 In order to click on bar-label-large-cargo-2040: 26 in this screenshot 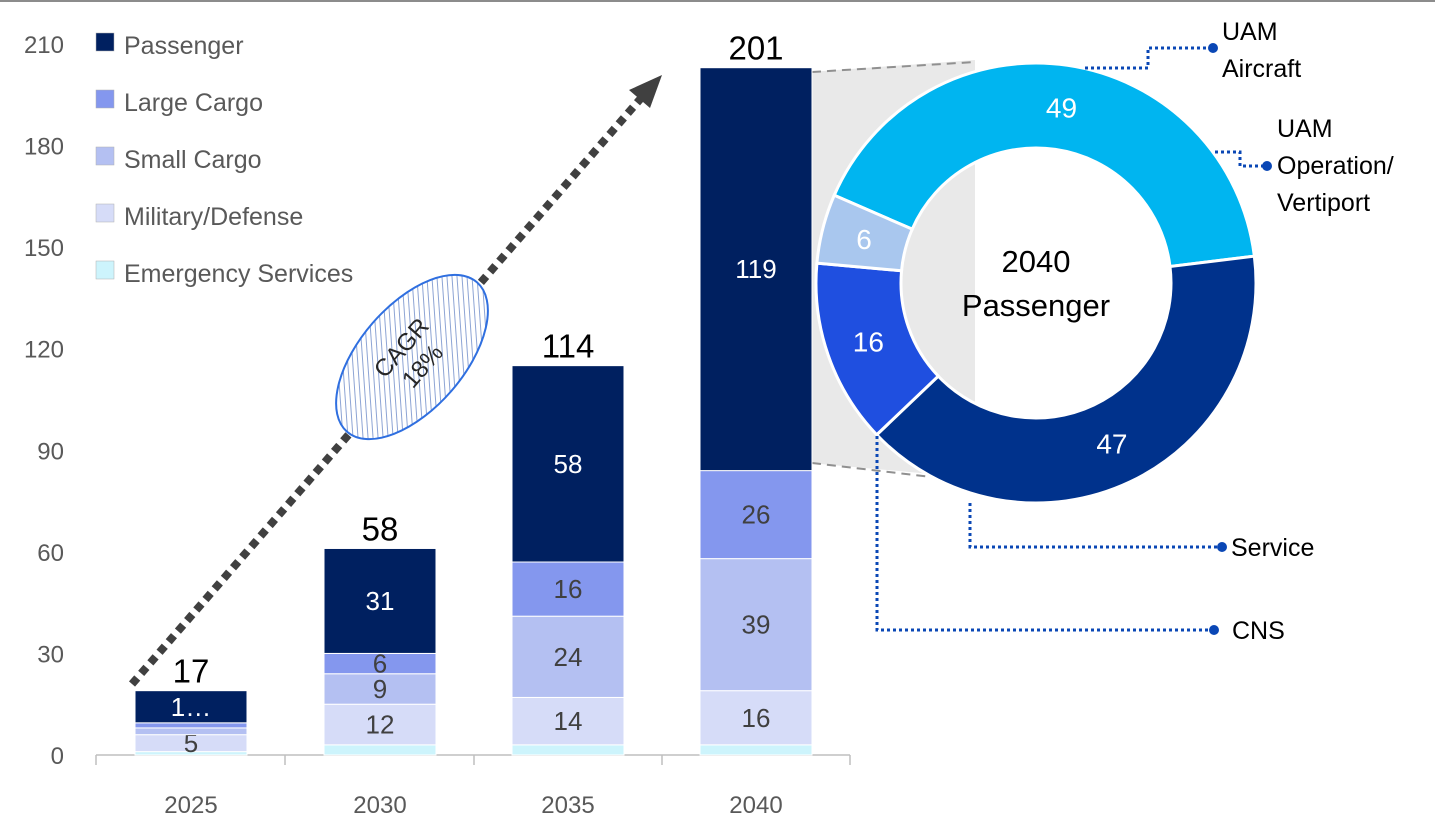, I will do `click(756, 515)`.